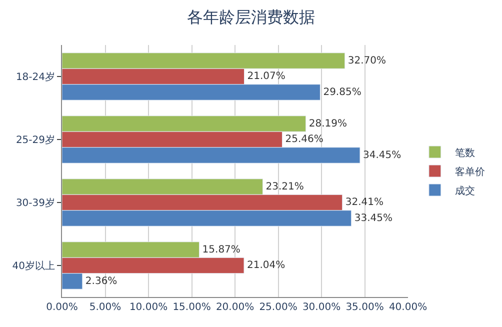  Describe the element at coordinates (382, 155) in the screenshot. I see `data-label: 34.45%` at that location.